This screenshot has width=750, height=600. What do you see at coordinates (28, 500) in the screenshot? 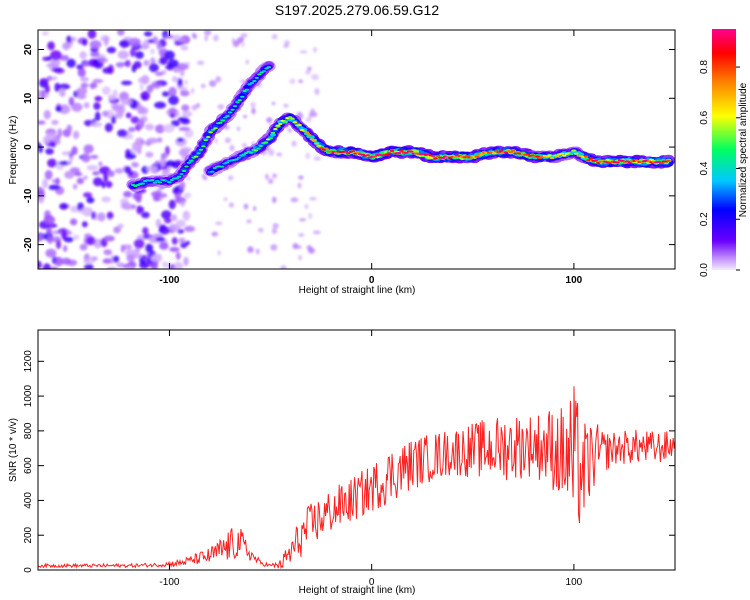
I see `snr-y-tick-label: 400` at bounding box center [28, 500].